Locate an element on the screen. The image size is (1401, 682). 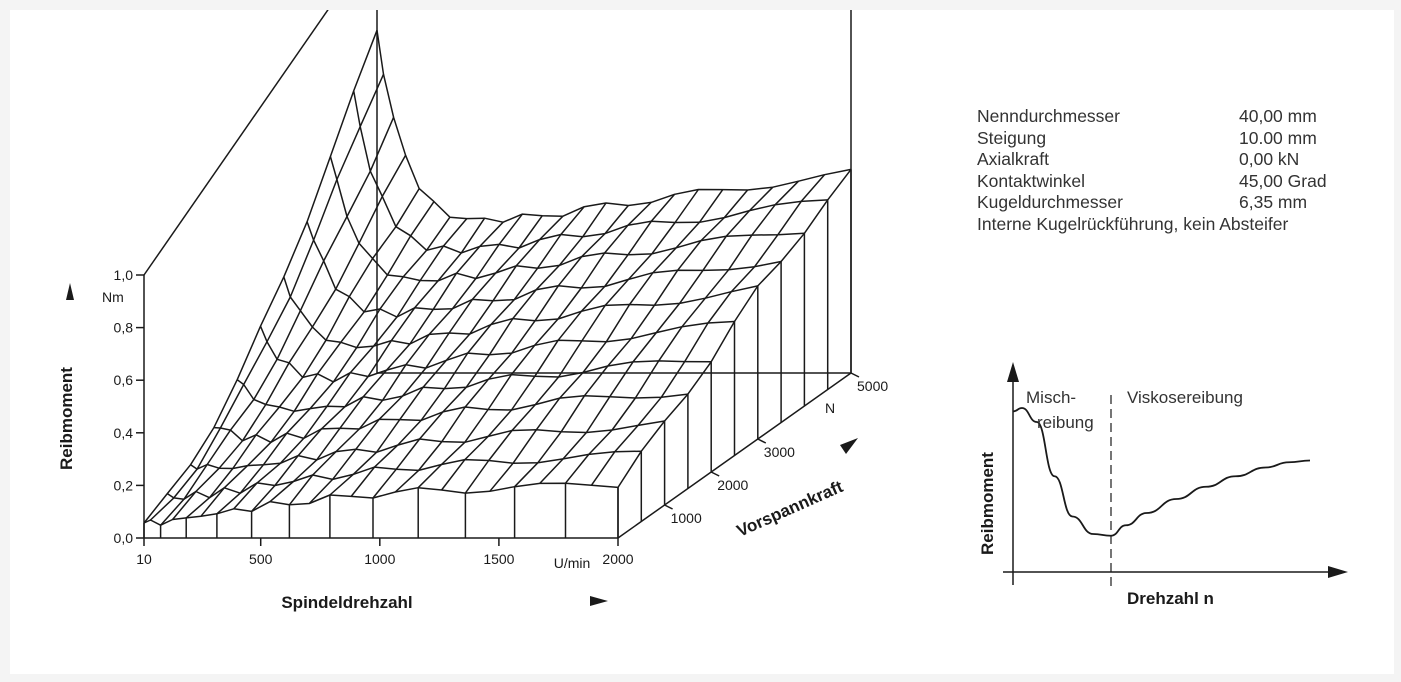
surface-line-z is located at coordinates (614, 126).